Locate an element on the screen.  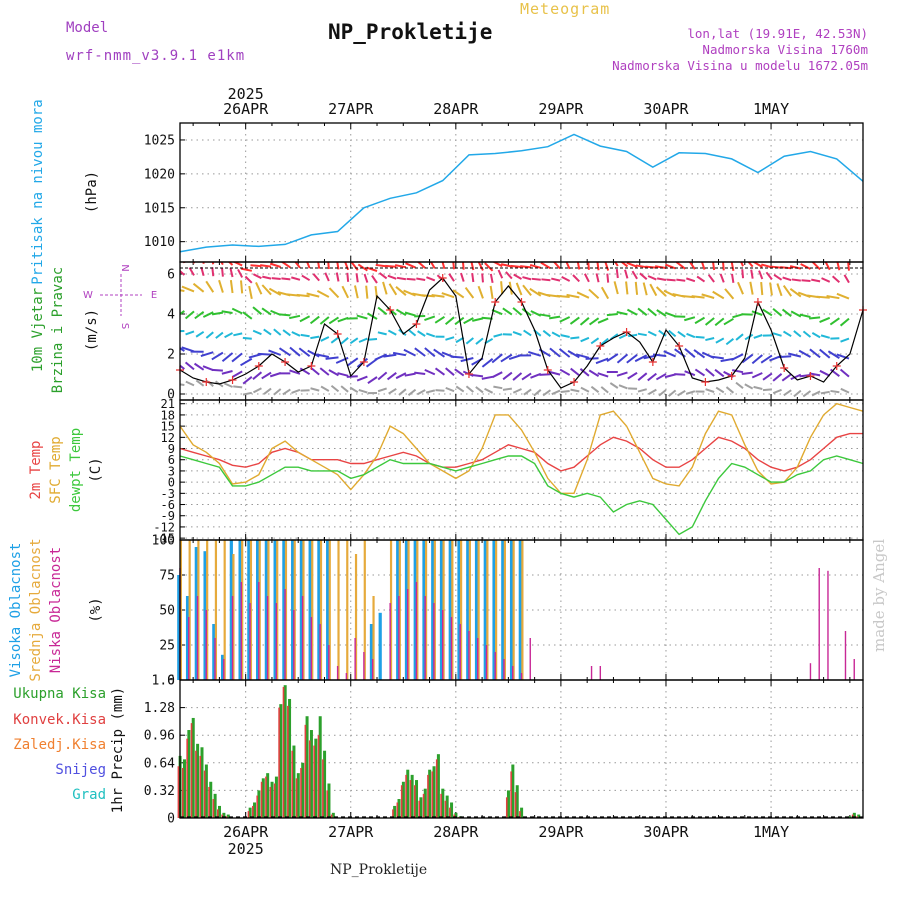
y-tick-label: 0.32 is located at coordinates (159, 791).